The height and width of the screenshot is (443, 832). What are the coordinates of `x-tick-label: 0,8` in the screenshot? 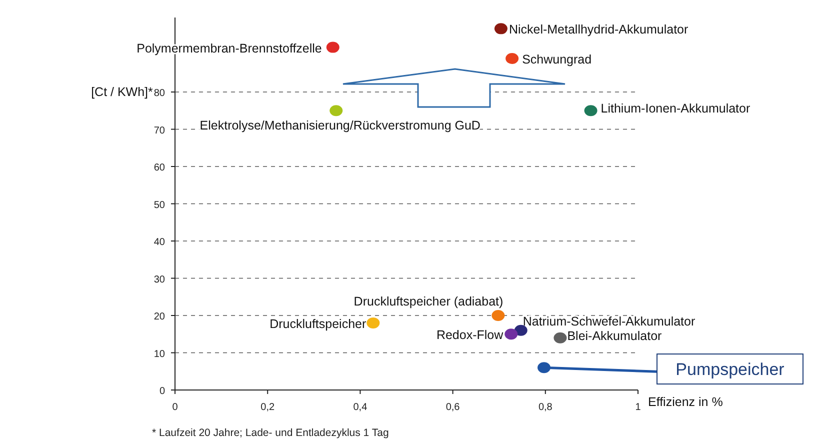 It's located at (545, 407).